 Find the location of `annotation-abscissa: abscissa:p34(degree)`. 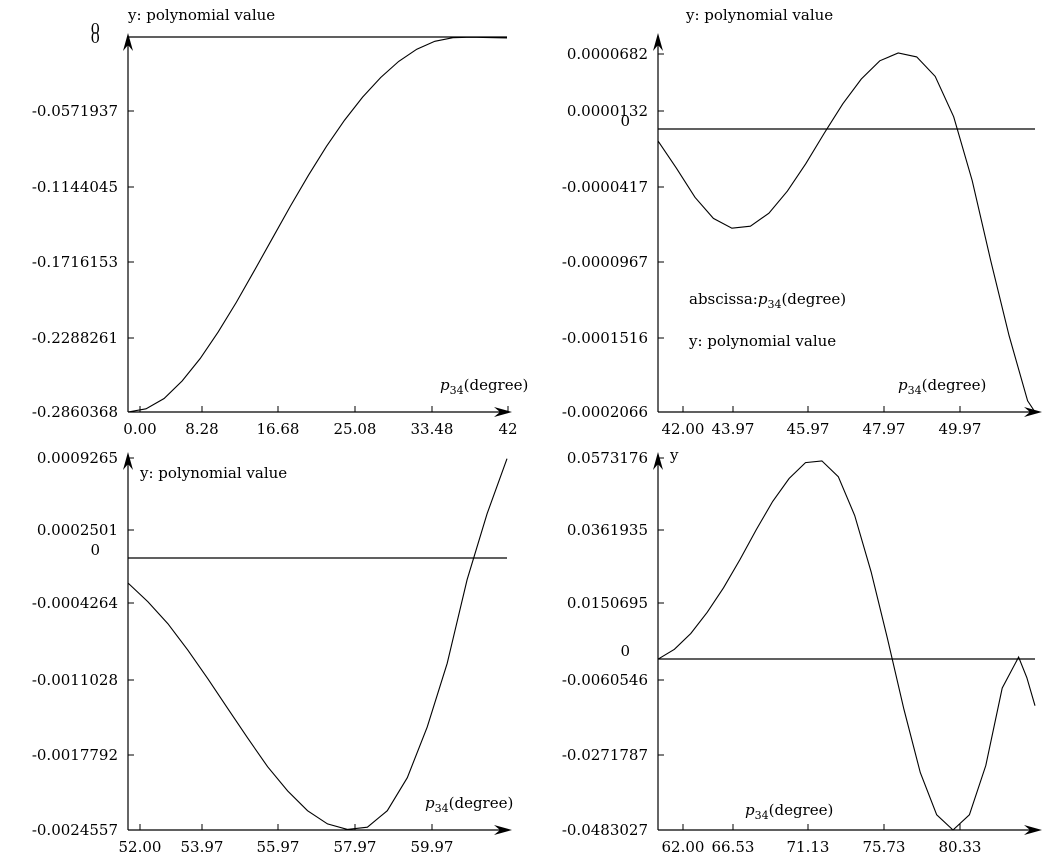

annotation-abscissa: abscissa:p34(degree) is located at coordinates (767, 300).